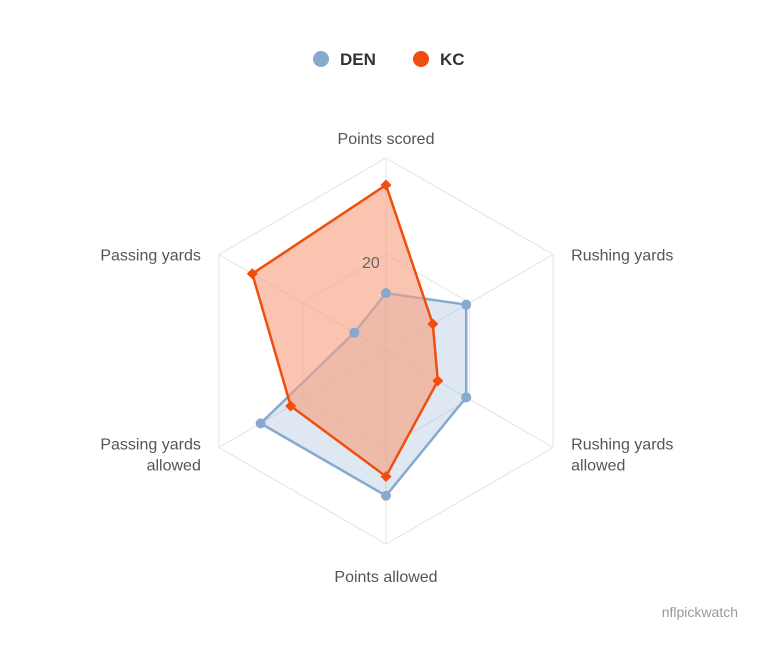  What do you see at coordinates (452, 59) in the screenshot?
I see `legend-label-kc: KC` at bounding box center [452, 59].